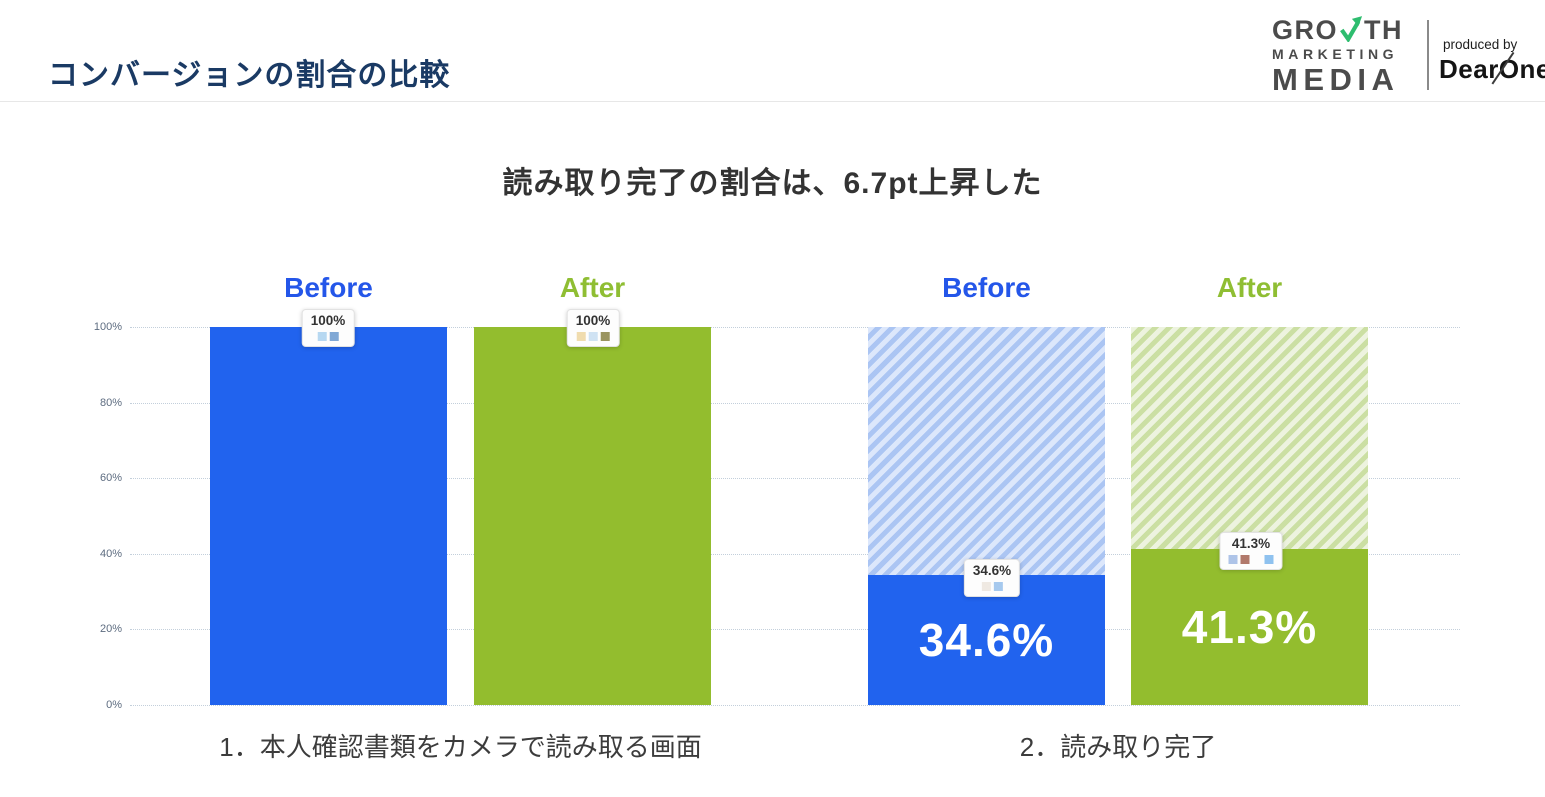 The width and height of the screenshot is (1545, 797). I want to click on group2-after-header: After, so click(1249, 287).